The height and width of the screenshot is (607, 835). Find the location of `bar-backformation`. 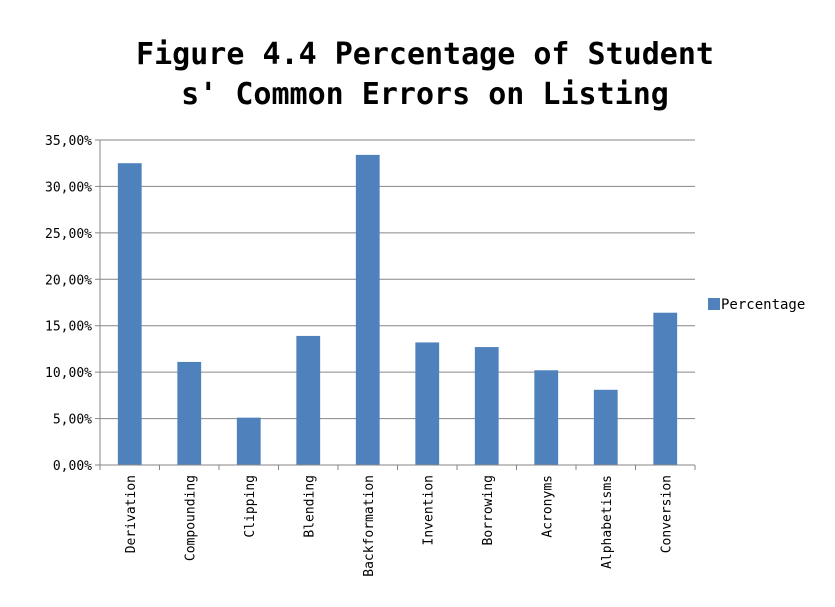

bar-backformation is located at coordinates (367, 309).